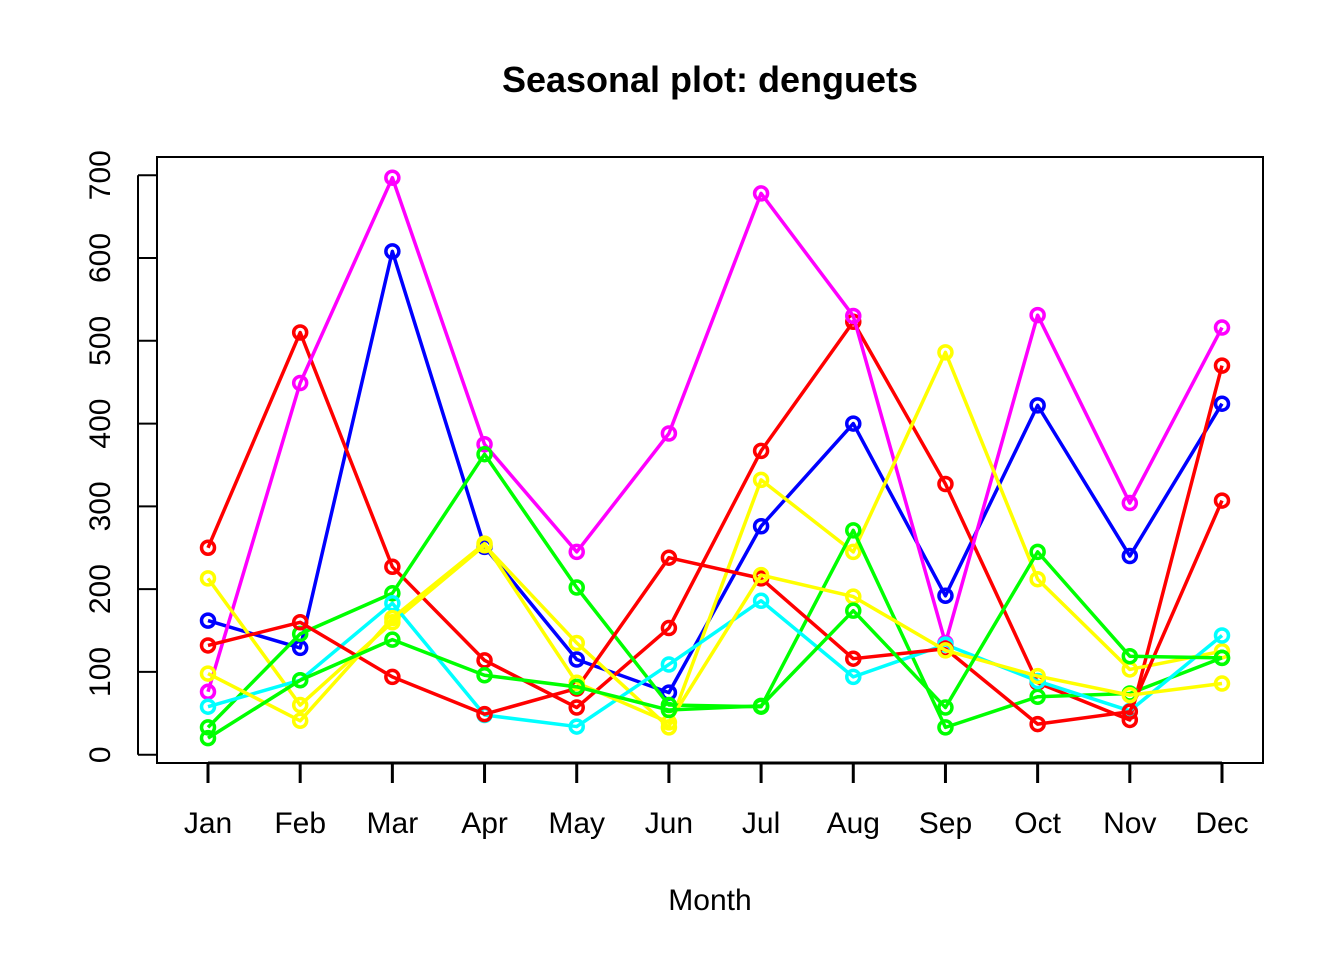  I want to click on x-tick-label: Oct, so click(1037, 823).